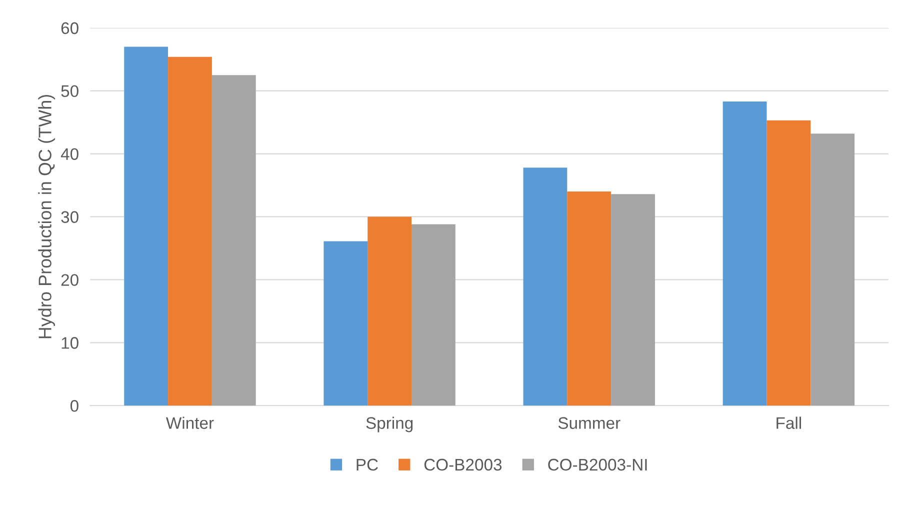 Image resolution: width=902 pixels, height=507 pixels. What do you see at coordinates (69, 28) in the screenshot?
I see `y-tick-label: 60` at bounding box center [69, 28].